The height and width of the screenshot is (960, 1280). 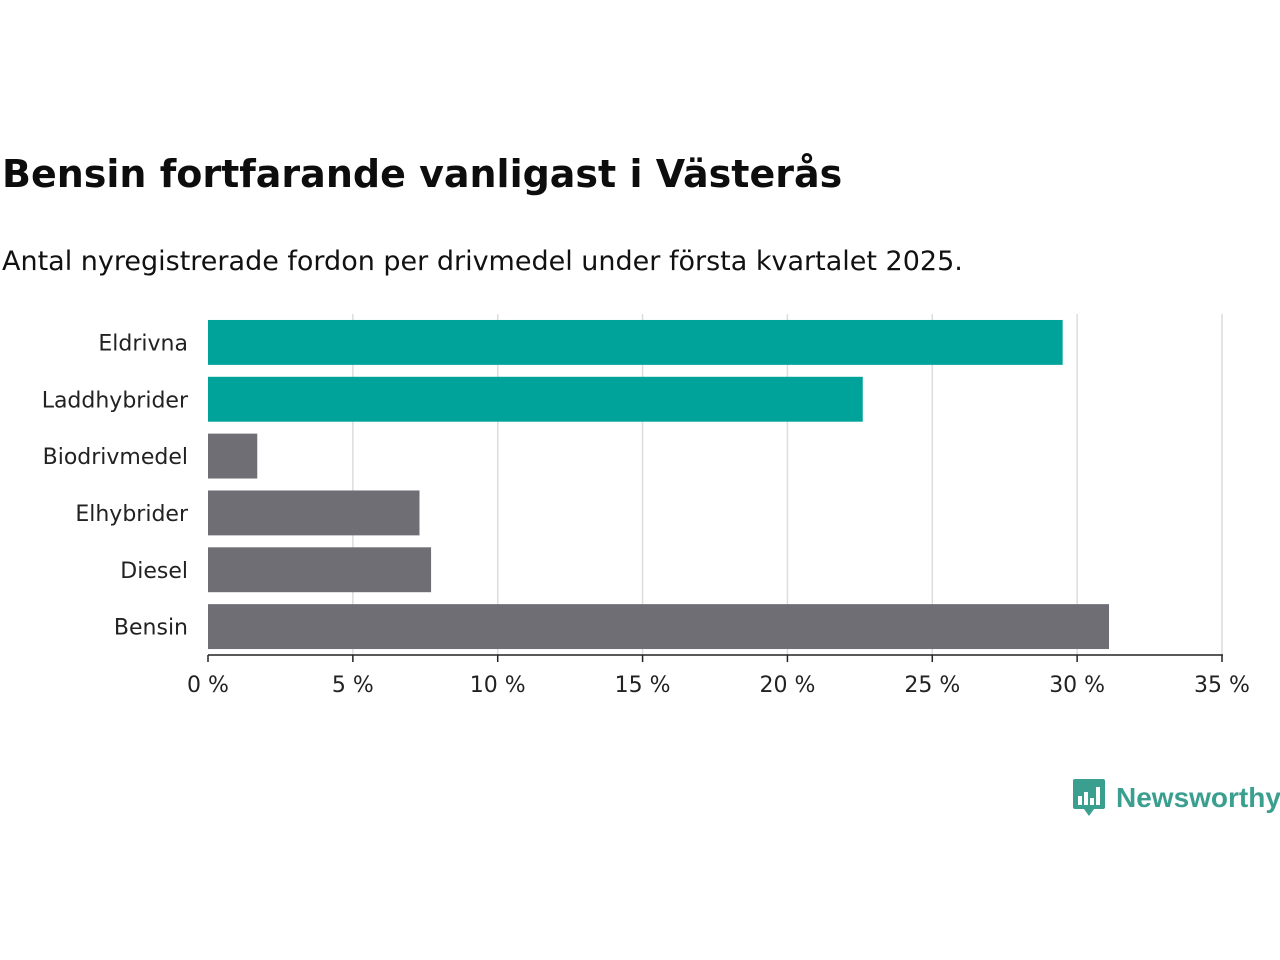 I want to click on x-tick-label: 30 %, so click(x=1077, y=685).